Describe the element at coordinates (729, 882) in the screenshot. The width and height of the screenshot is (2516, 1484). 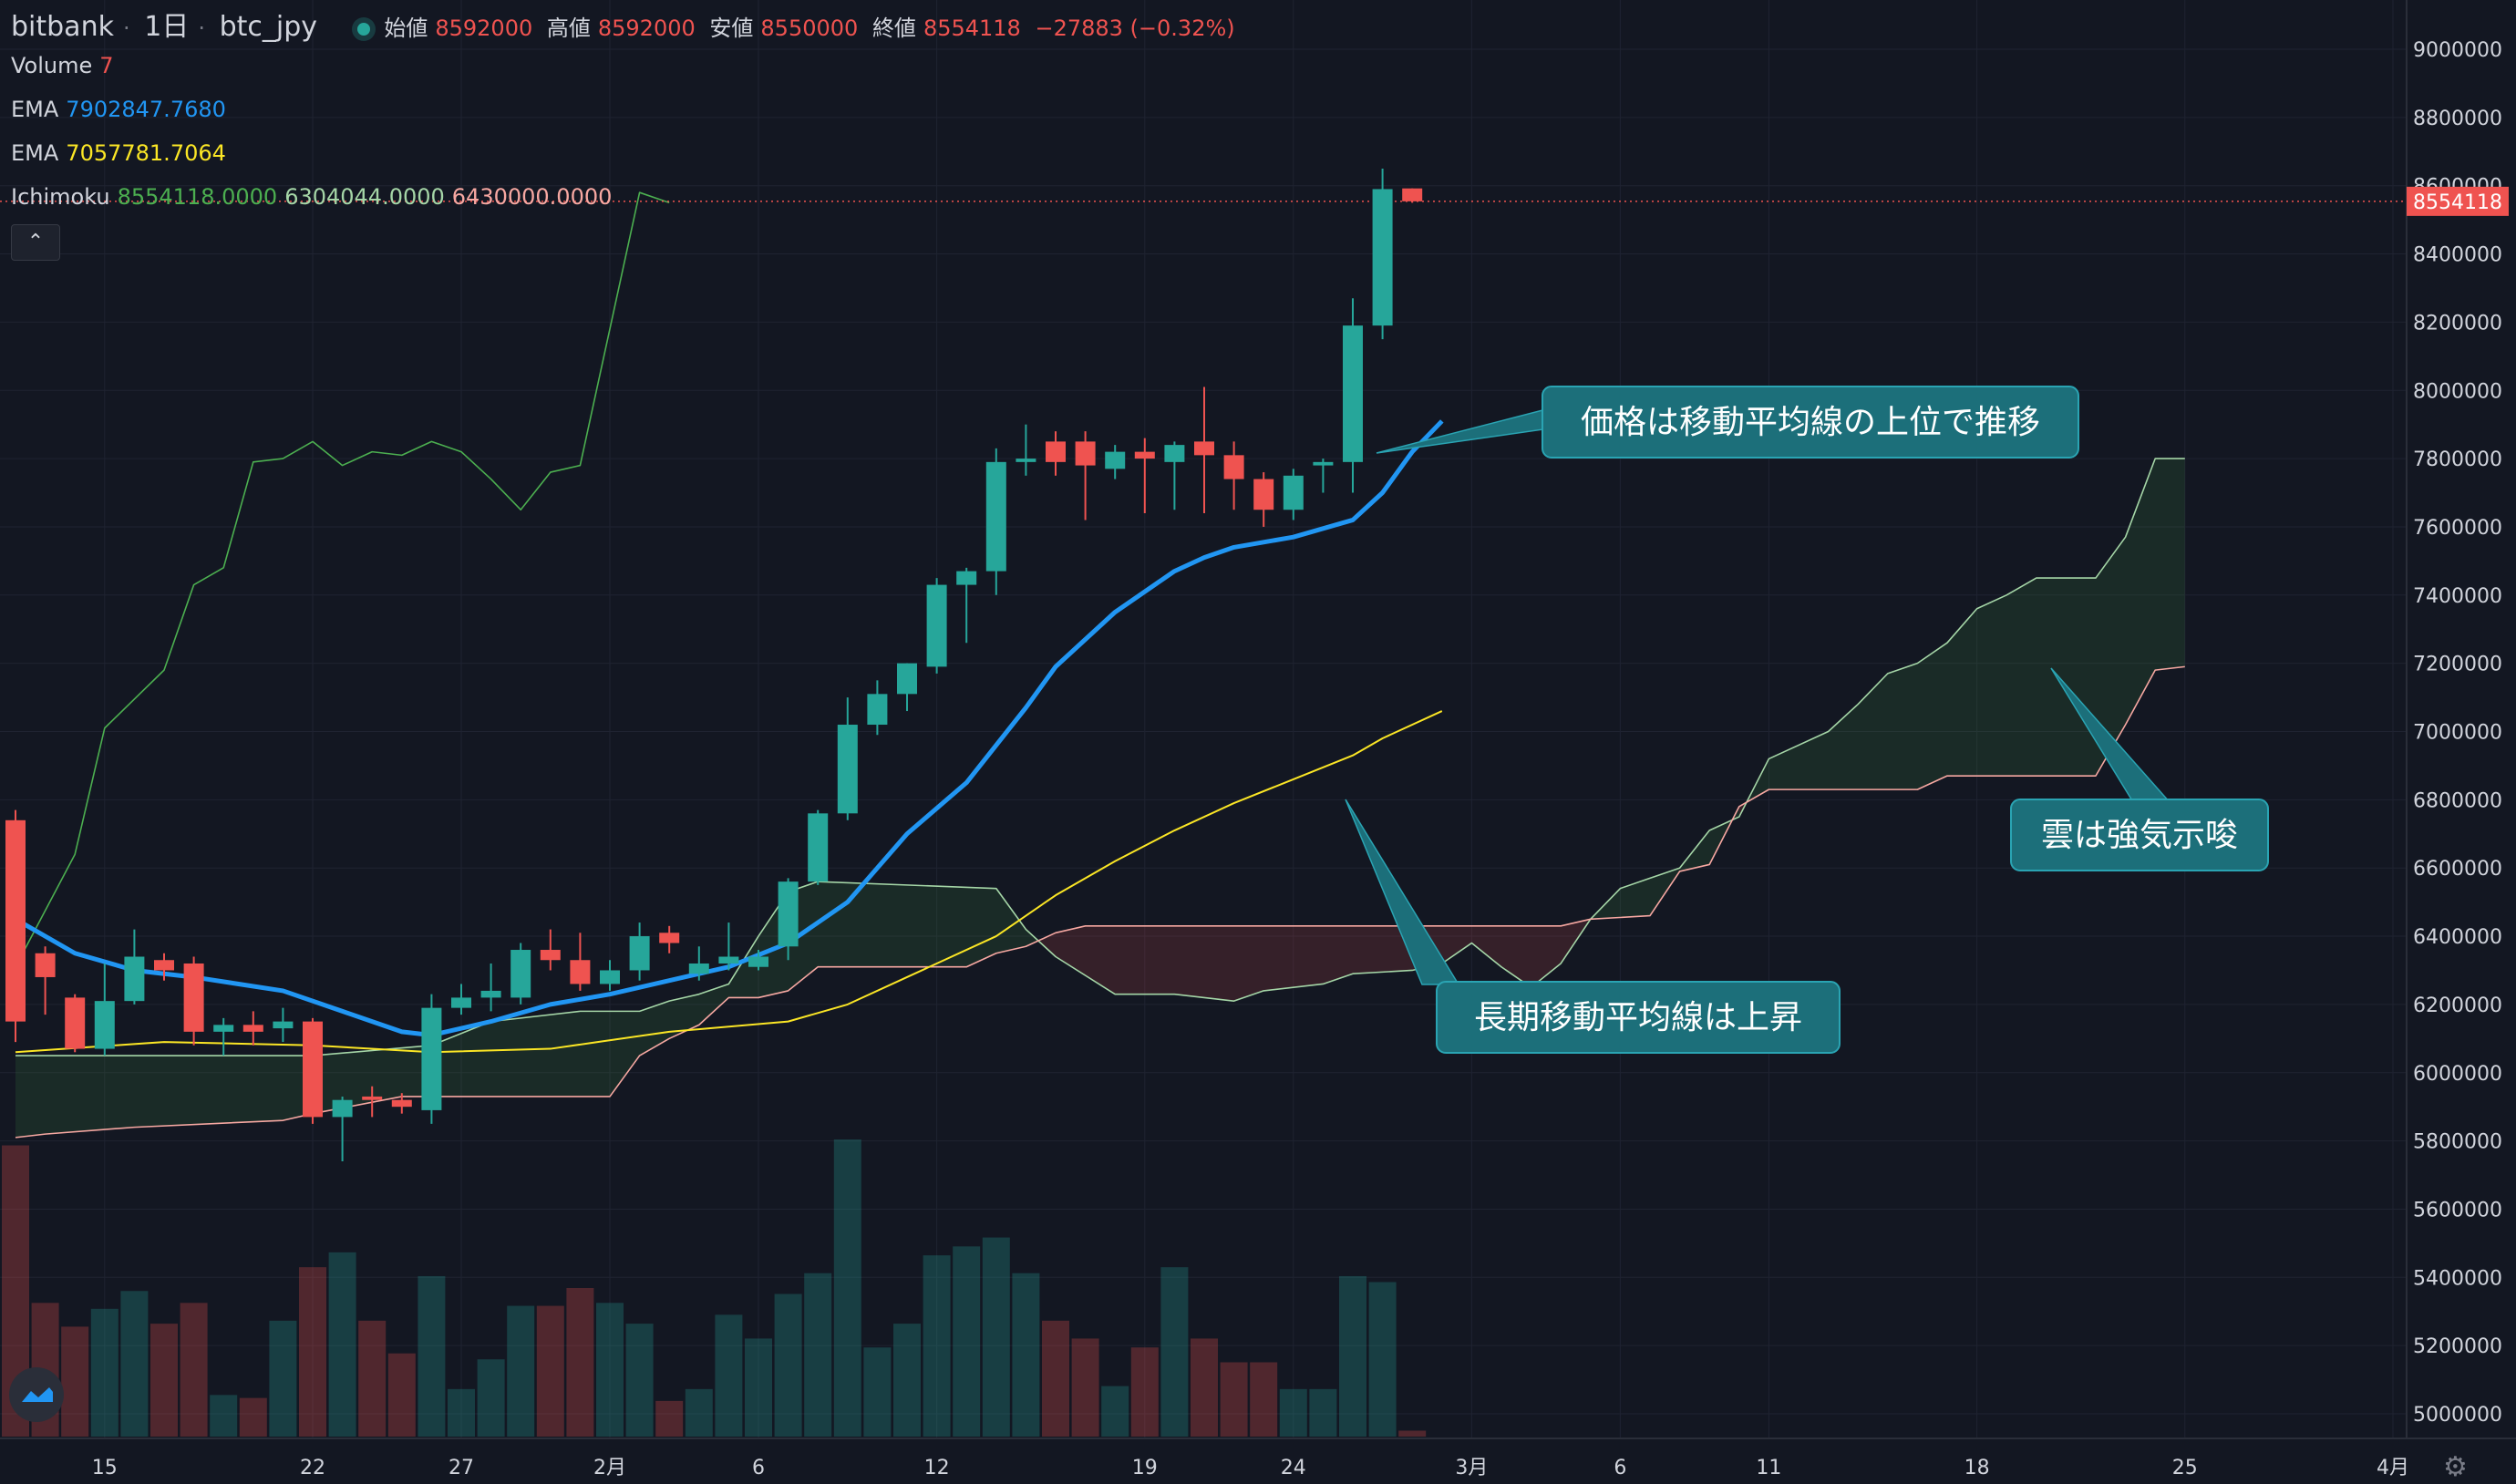
I see `ema-slow-line` at that location.